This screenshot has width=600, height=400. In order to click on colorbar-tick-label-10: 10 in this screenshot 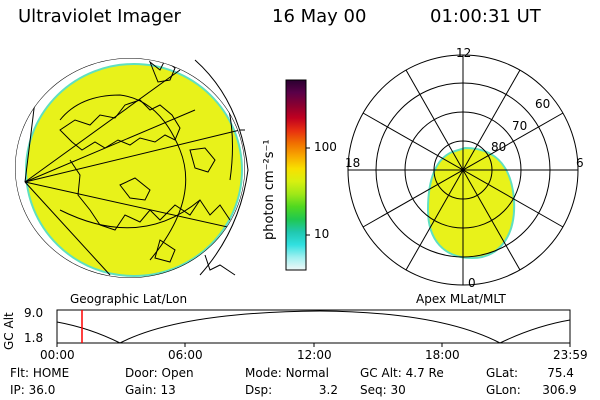, I will do `click(322, 234)`.